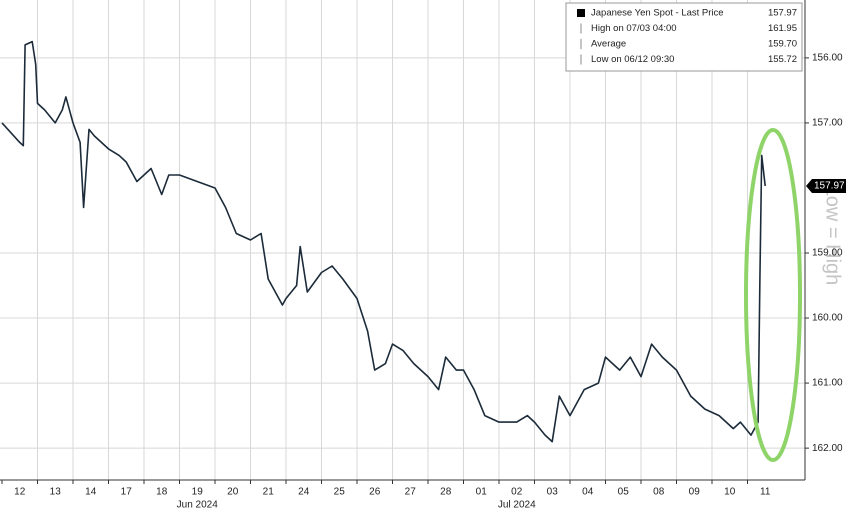  What do you see at coordinates (20, 492) in the screenshot?
I see `x-tick-label: 12` at bounding box center [20, 492].